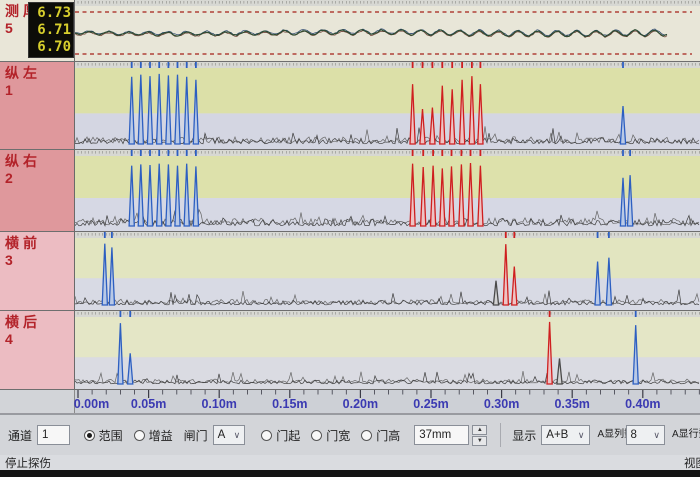  What do you see at coordinates (350, 473) in the screenshot?
I see `screen-bottom-edge` at bounding box center [350, 473].